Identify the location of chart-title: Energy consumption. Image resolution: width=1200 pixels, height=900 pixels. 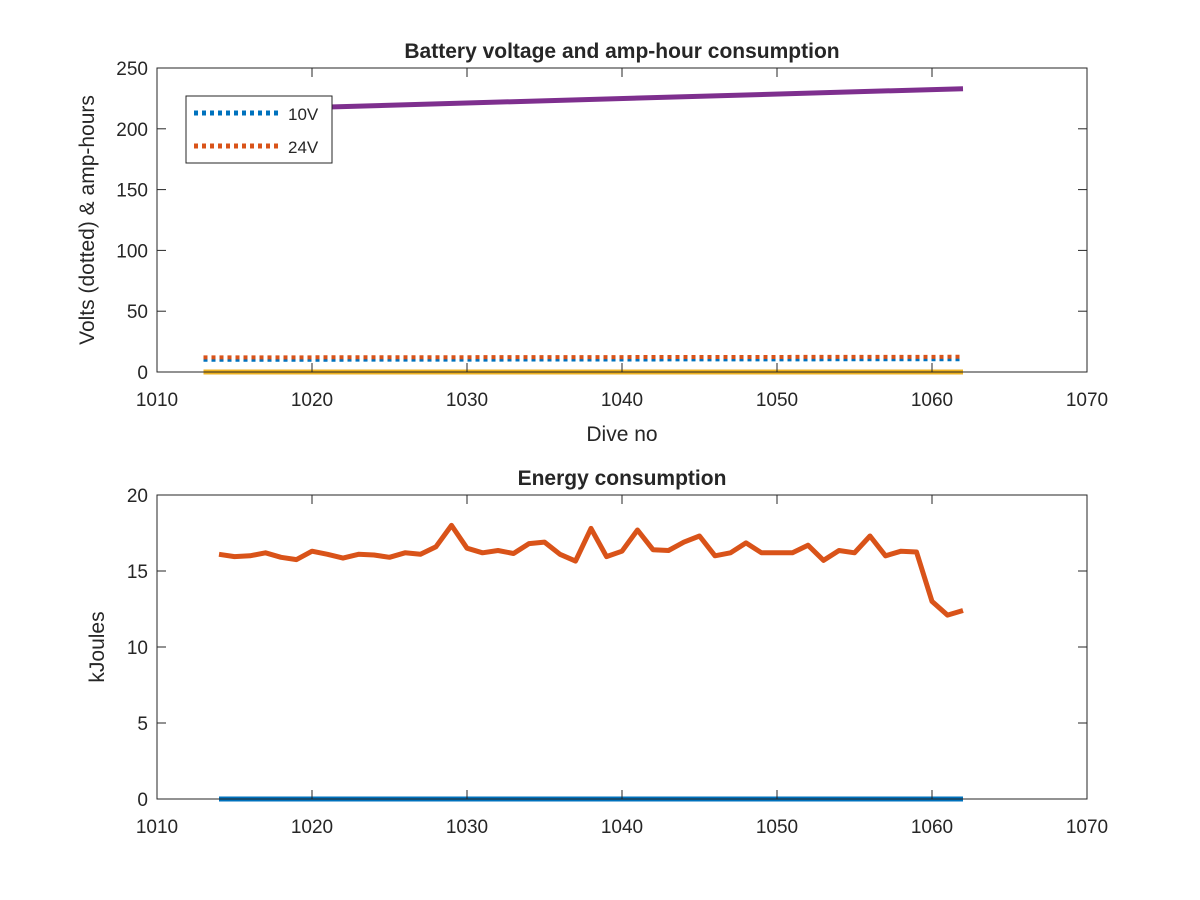
(622, 478).